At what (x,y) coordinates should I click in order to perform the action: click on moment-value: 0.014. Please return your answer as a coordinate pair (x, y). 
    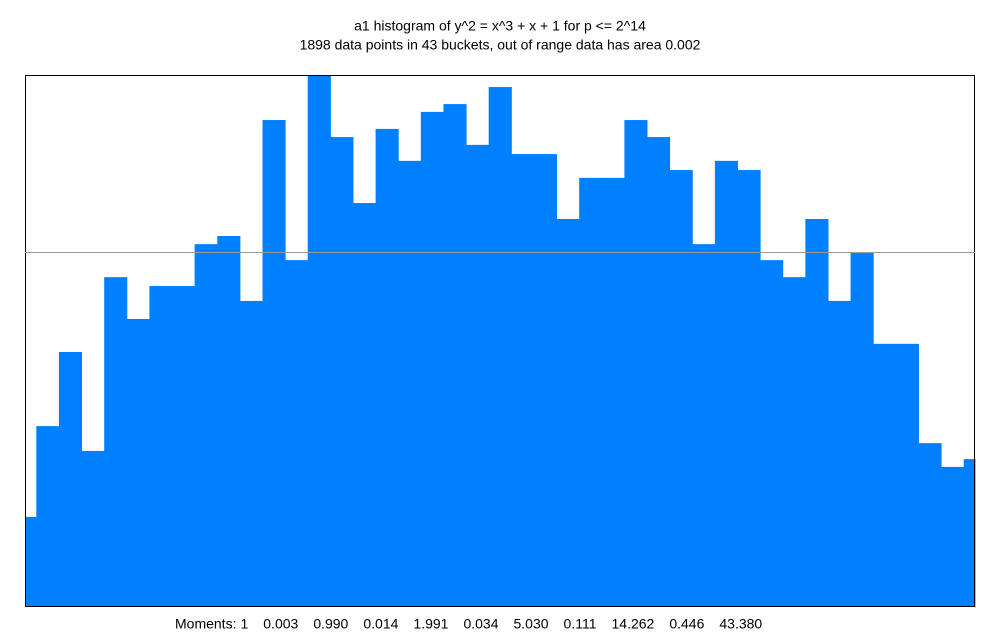
    Looking at the image, I should click on (380, 624).